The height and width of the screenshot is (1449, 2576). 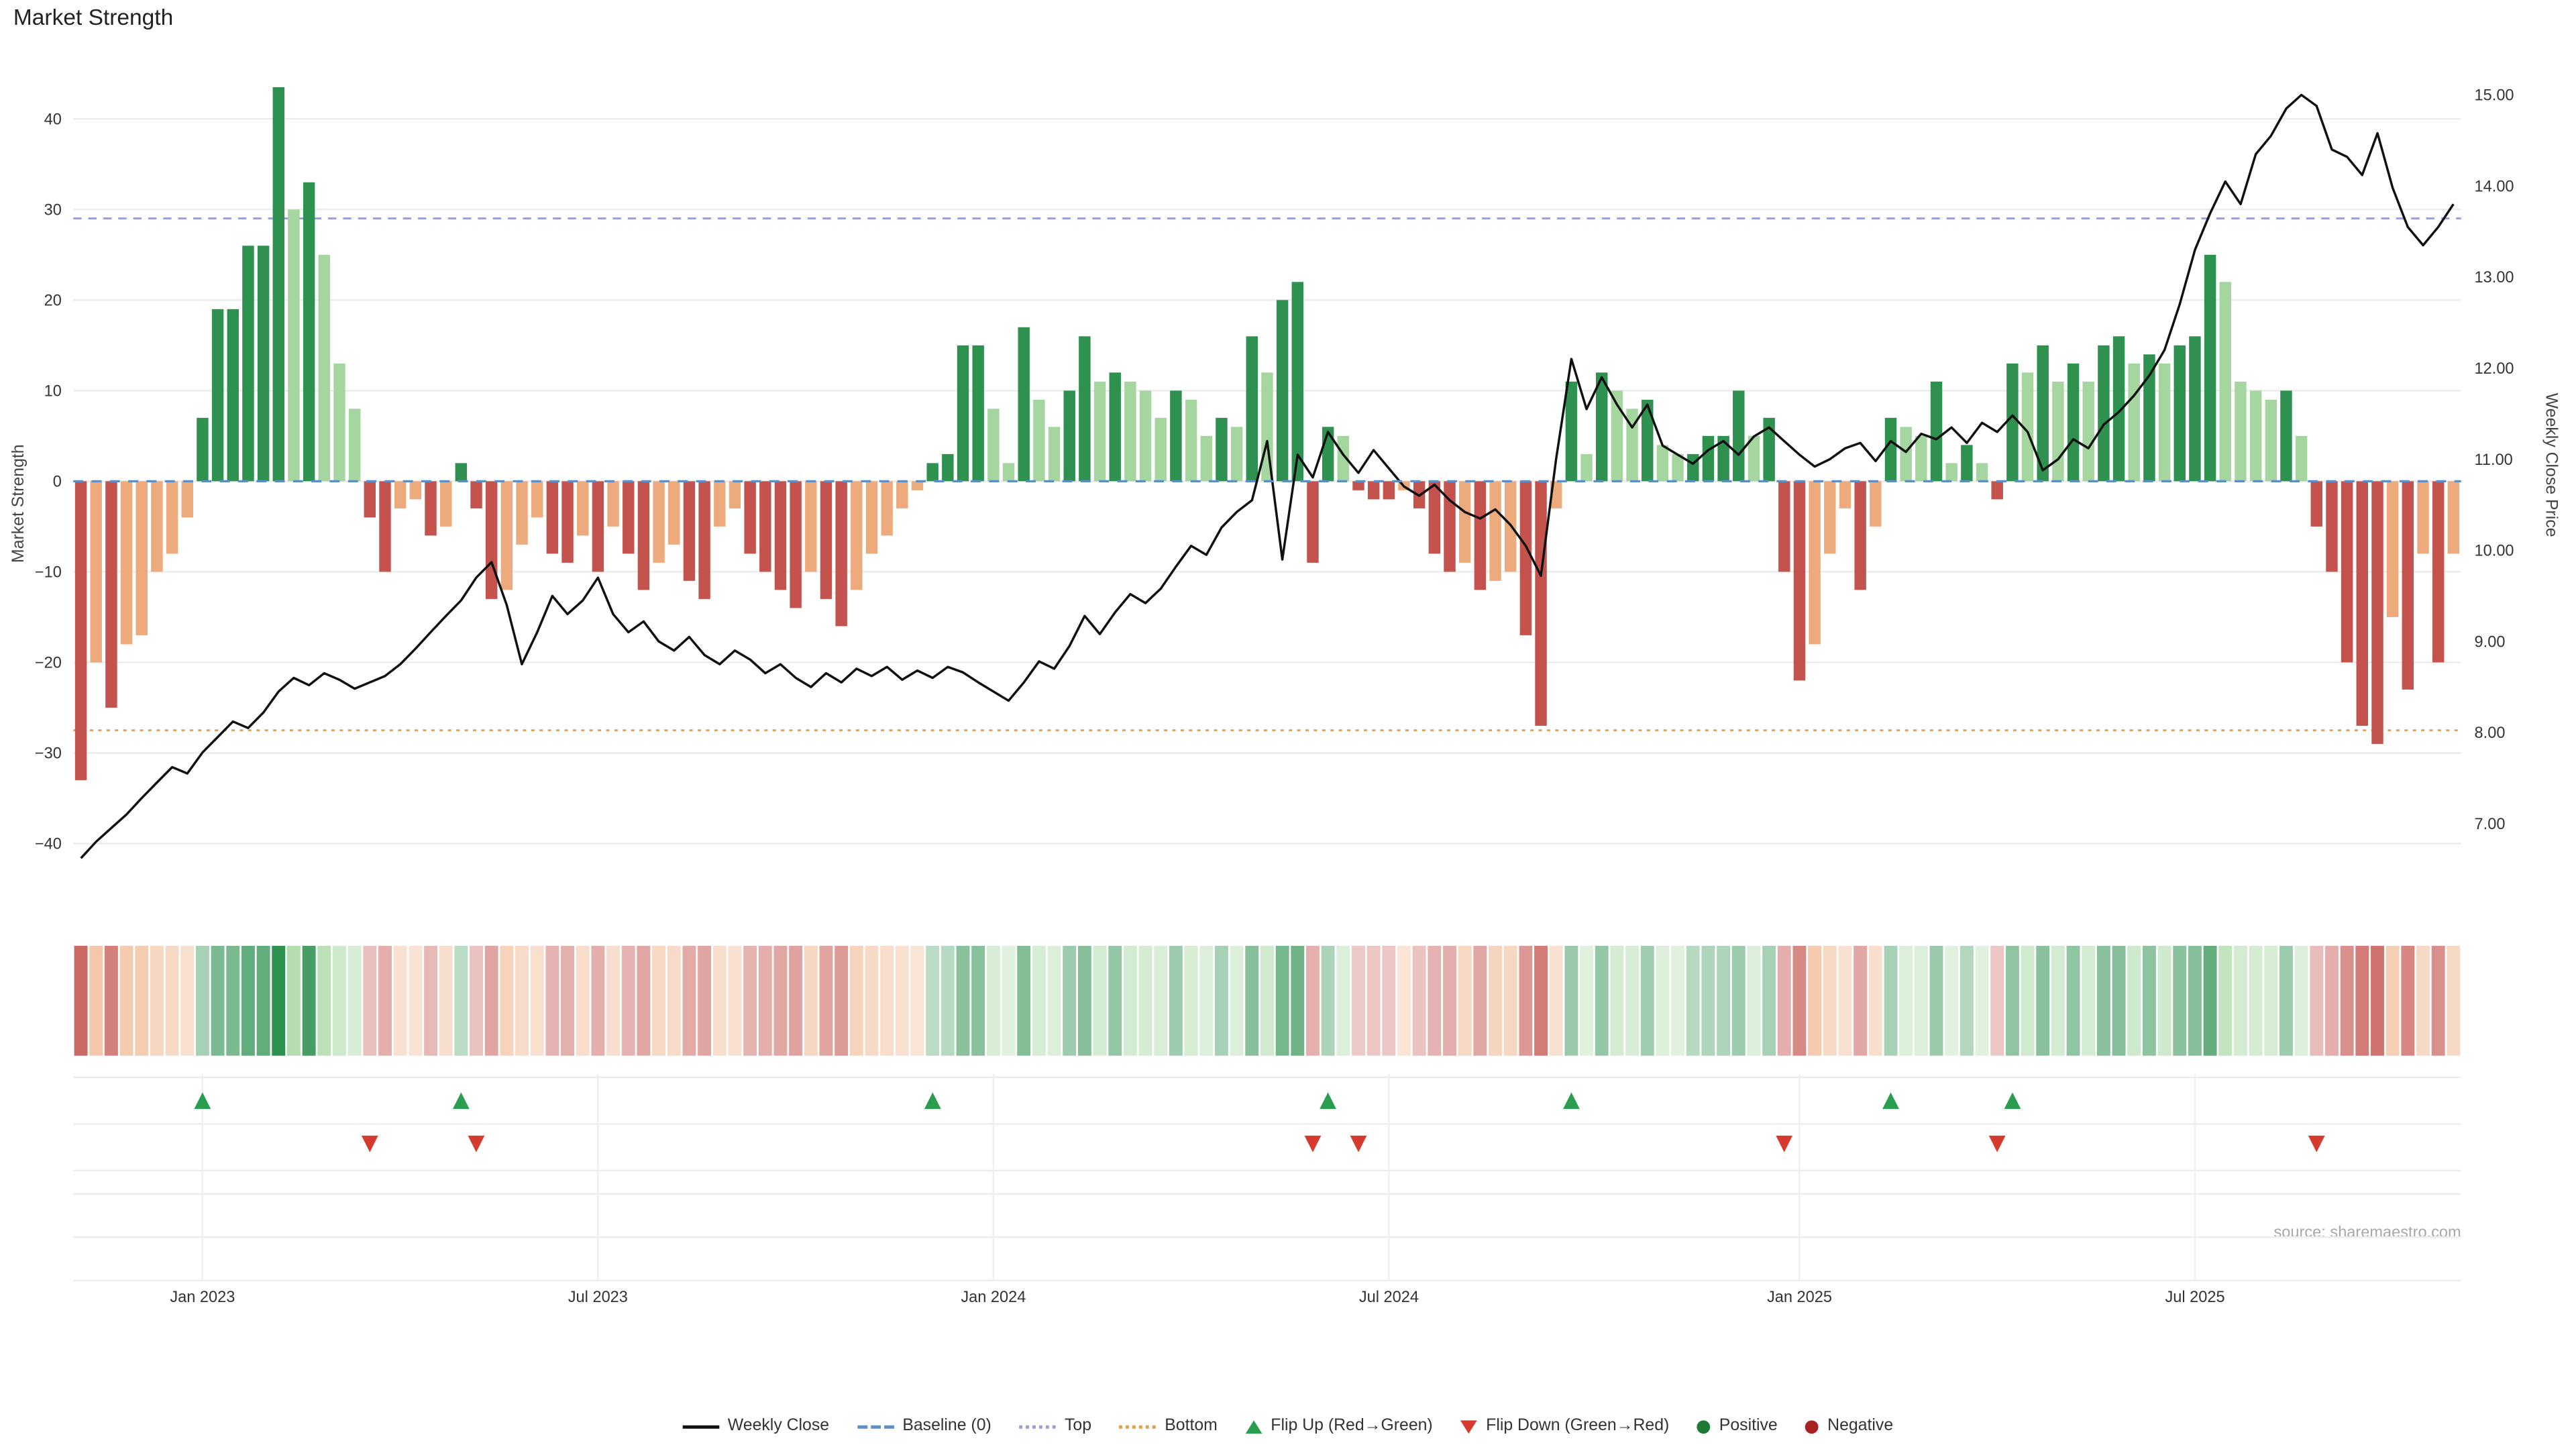 I want to click on legend-item-4: Flip Up (Red→Green), so click(x=1339, y=1426).